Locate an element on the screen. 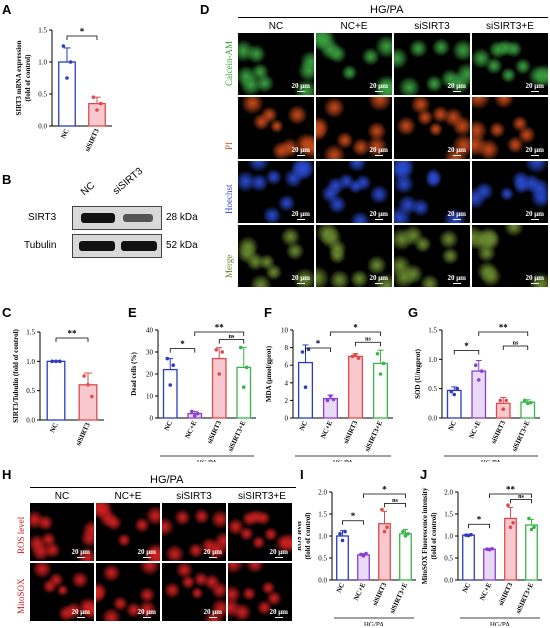 This screenshot has height=628, width=550. y-tick-label: 20 is located at coordinates (150, 375).